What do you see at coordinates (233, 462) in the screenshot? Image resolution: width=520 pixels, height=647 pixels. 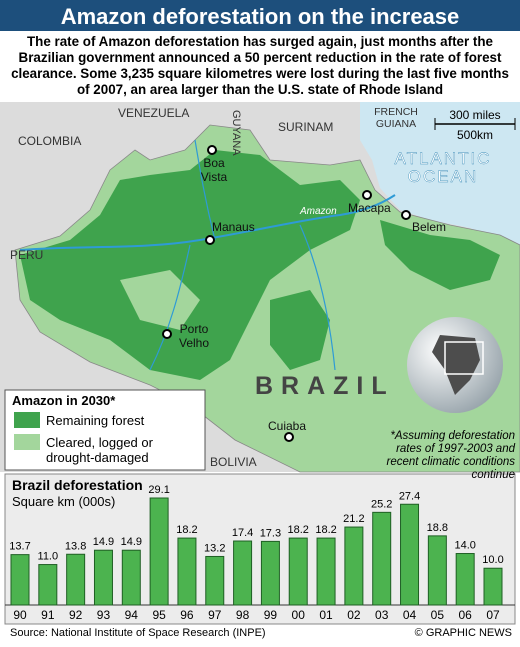 I see `country-label: BOLIVIA` at bounding box center [233, 462].